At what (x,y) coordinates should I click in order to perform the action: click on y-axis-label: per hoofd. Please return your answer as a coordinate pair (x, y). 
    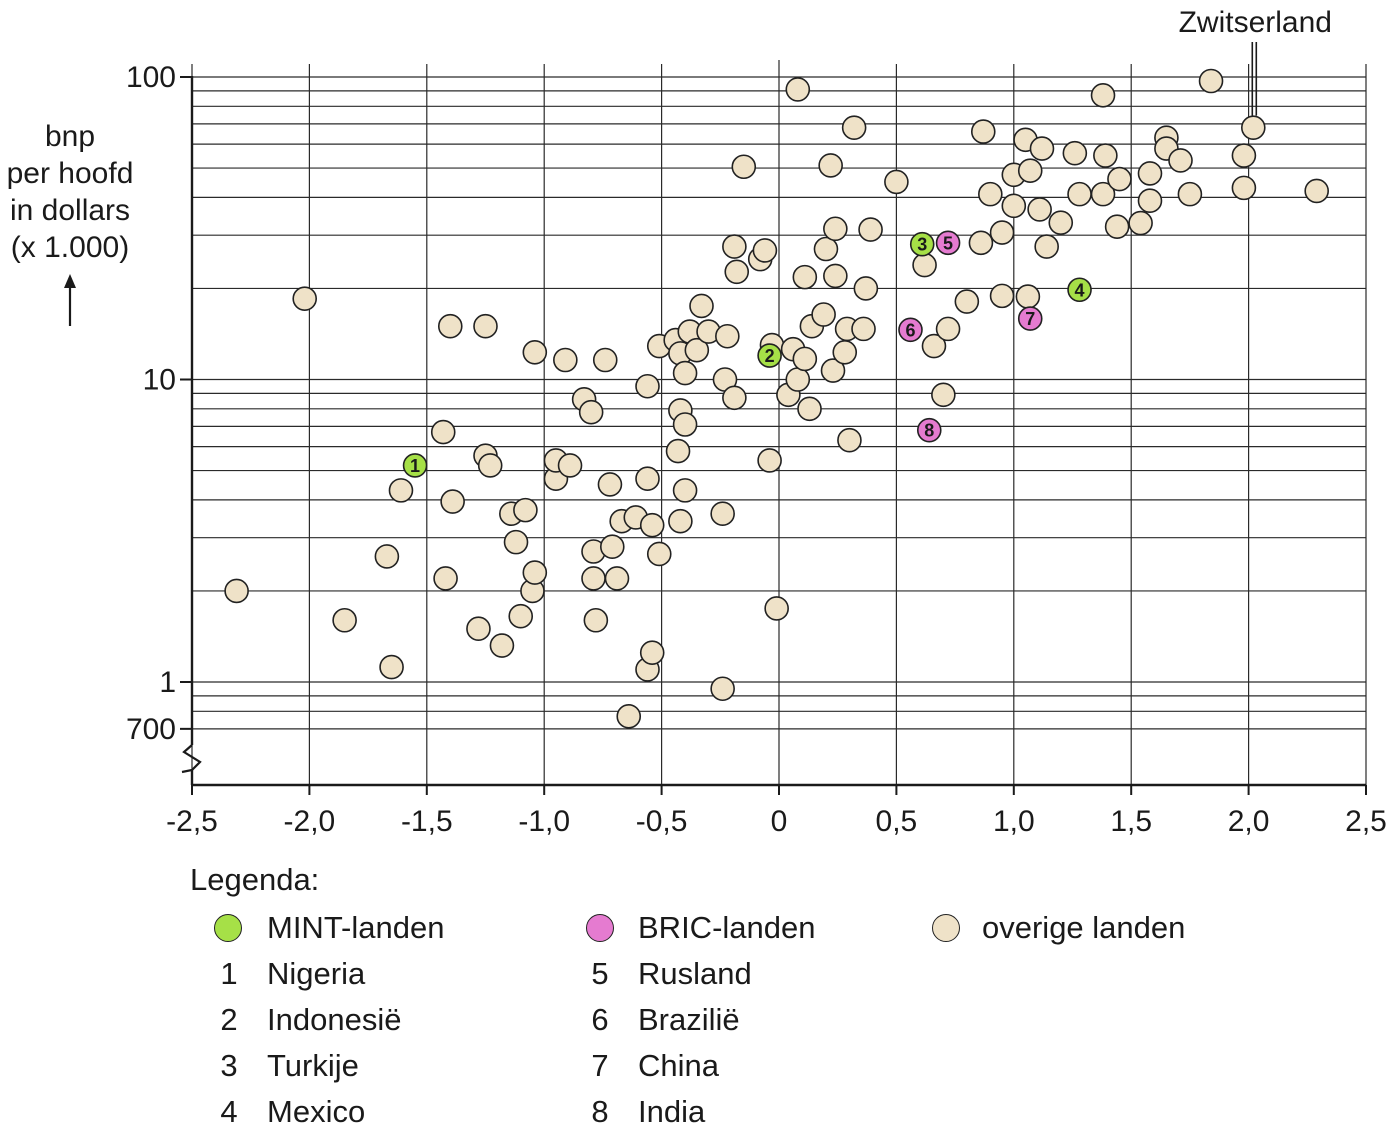
    Looking at the image, I should click on (70, 173).